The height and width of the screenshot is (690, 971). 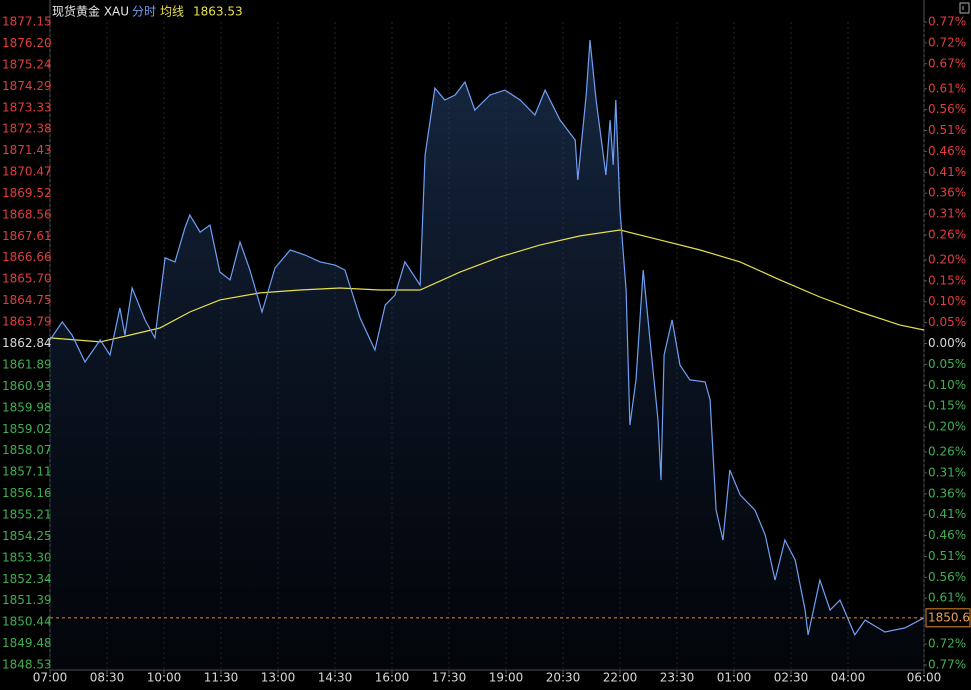 What do you see at coordinates (27, 536) in the screenshot?
I see `y-tick-label: 1854.25` at bounding box center [27, 536].